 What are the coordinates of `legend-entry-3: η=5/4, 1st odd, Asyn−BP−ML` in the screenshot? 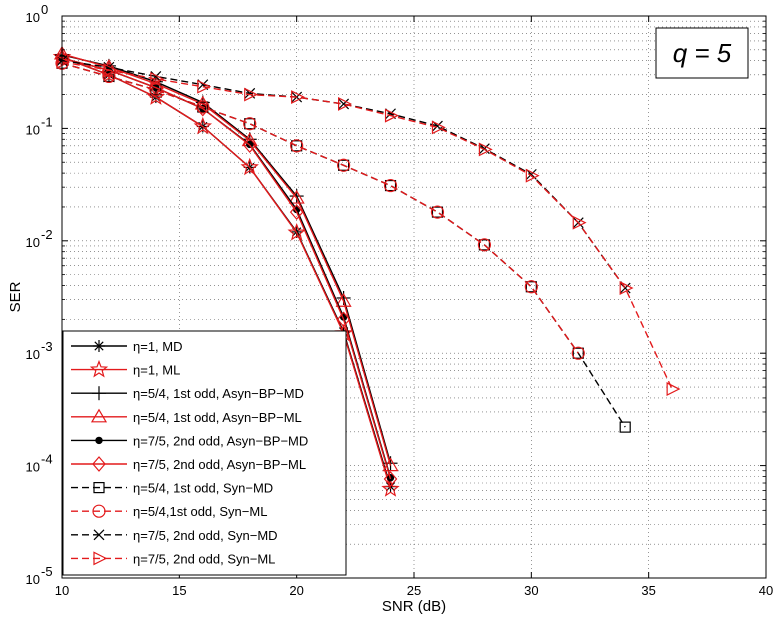 It's located at (186, 416).